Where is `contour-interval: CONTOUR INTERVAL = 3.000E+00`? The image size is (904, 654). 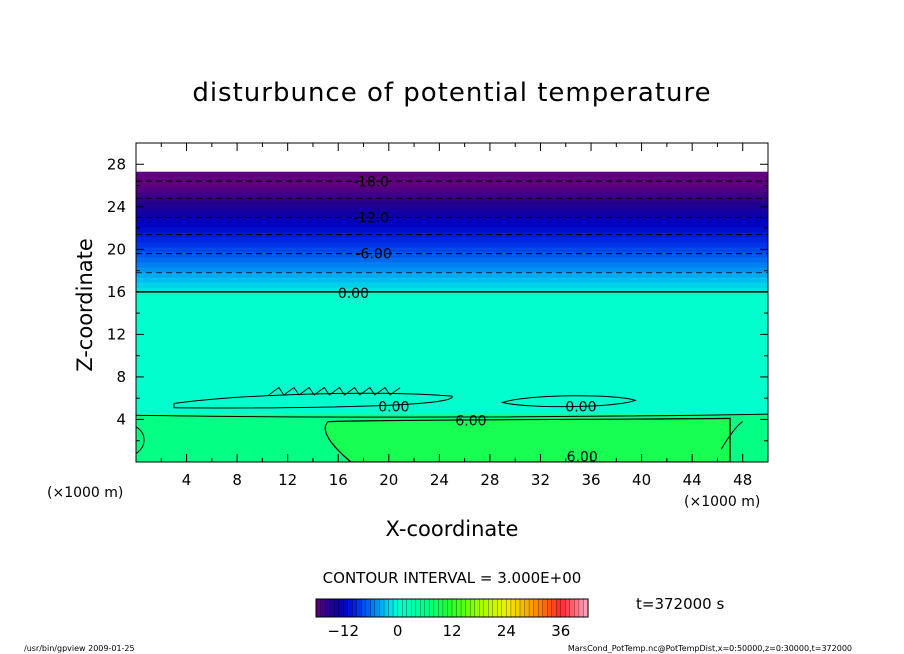 contour-interval: CONTOUR INTERVAL = 3.000E+00 is located at coordinates (452, 578).